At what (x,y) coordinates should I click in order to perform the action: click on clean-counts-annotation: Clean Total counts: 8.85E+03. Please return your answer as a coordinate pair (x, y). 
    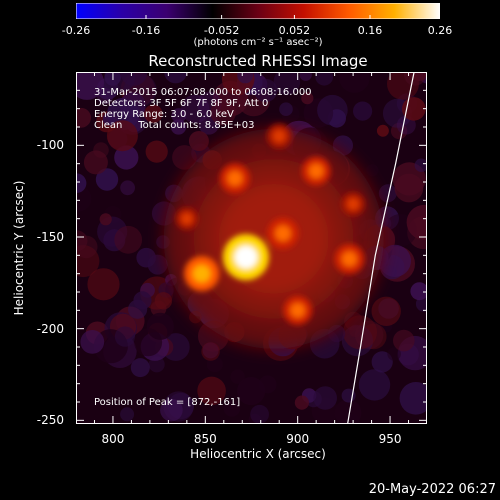
    Looking at the image, I should click on (174, 125).